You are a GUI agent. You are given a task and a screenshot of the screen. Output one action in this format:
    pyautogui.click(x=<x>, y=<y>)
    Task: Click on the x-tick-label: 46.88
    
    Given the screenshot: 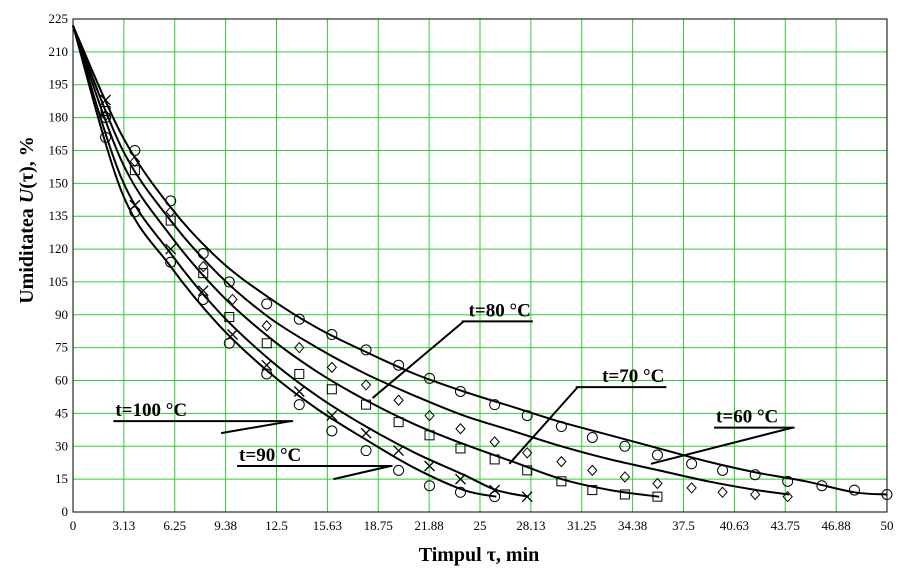 What is the action you would take?
    pyautogui.click(x=836, y=525)
    